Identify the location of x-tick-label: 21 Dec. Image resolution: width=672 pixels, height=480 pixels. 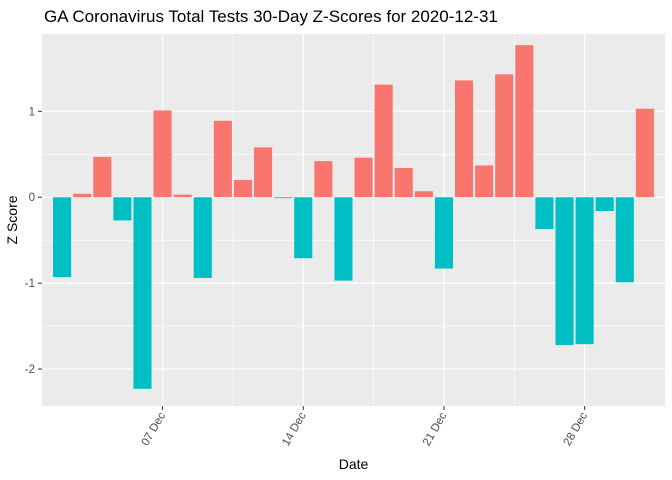
(435, 429).